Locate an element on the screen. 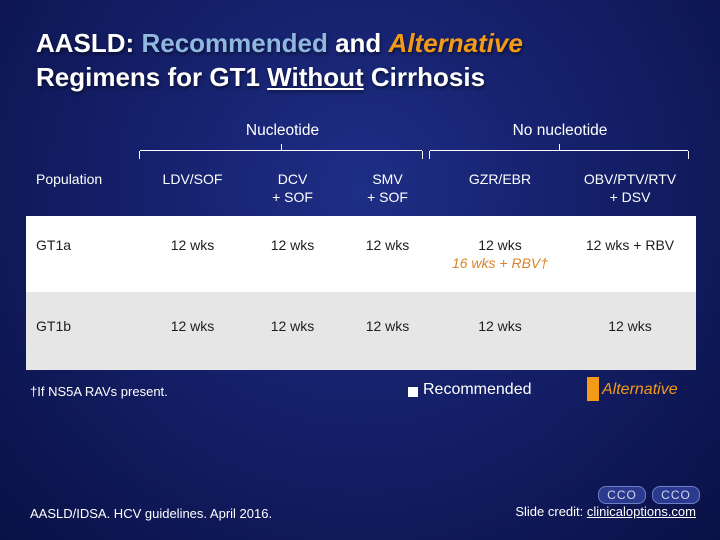 This screenshot has width=720, height=540. gzr-ebr-cell: 12 wks 16 wks + RBV† is located at coordinates (500, 254).